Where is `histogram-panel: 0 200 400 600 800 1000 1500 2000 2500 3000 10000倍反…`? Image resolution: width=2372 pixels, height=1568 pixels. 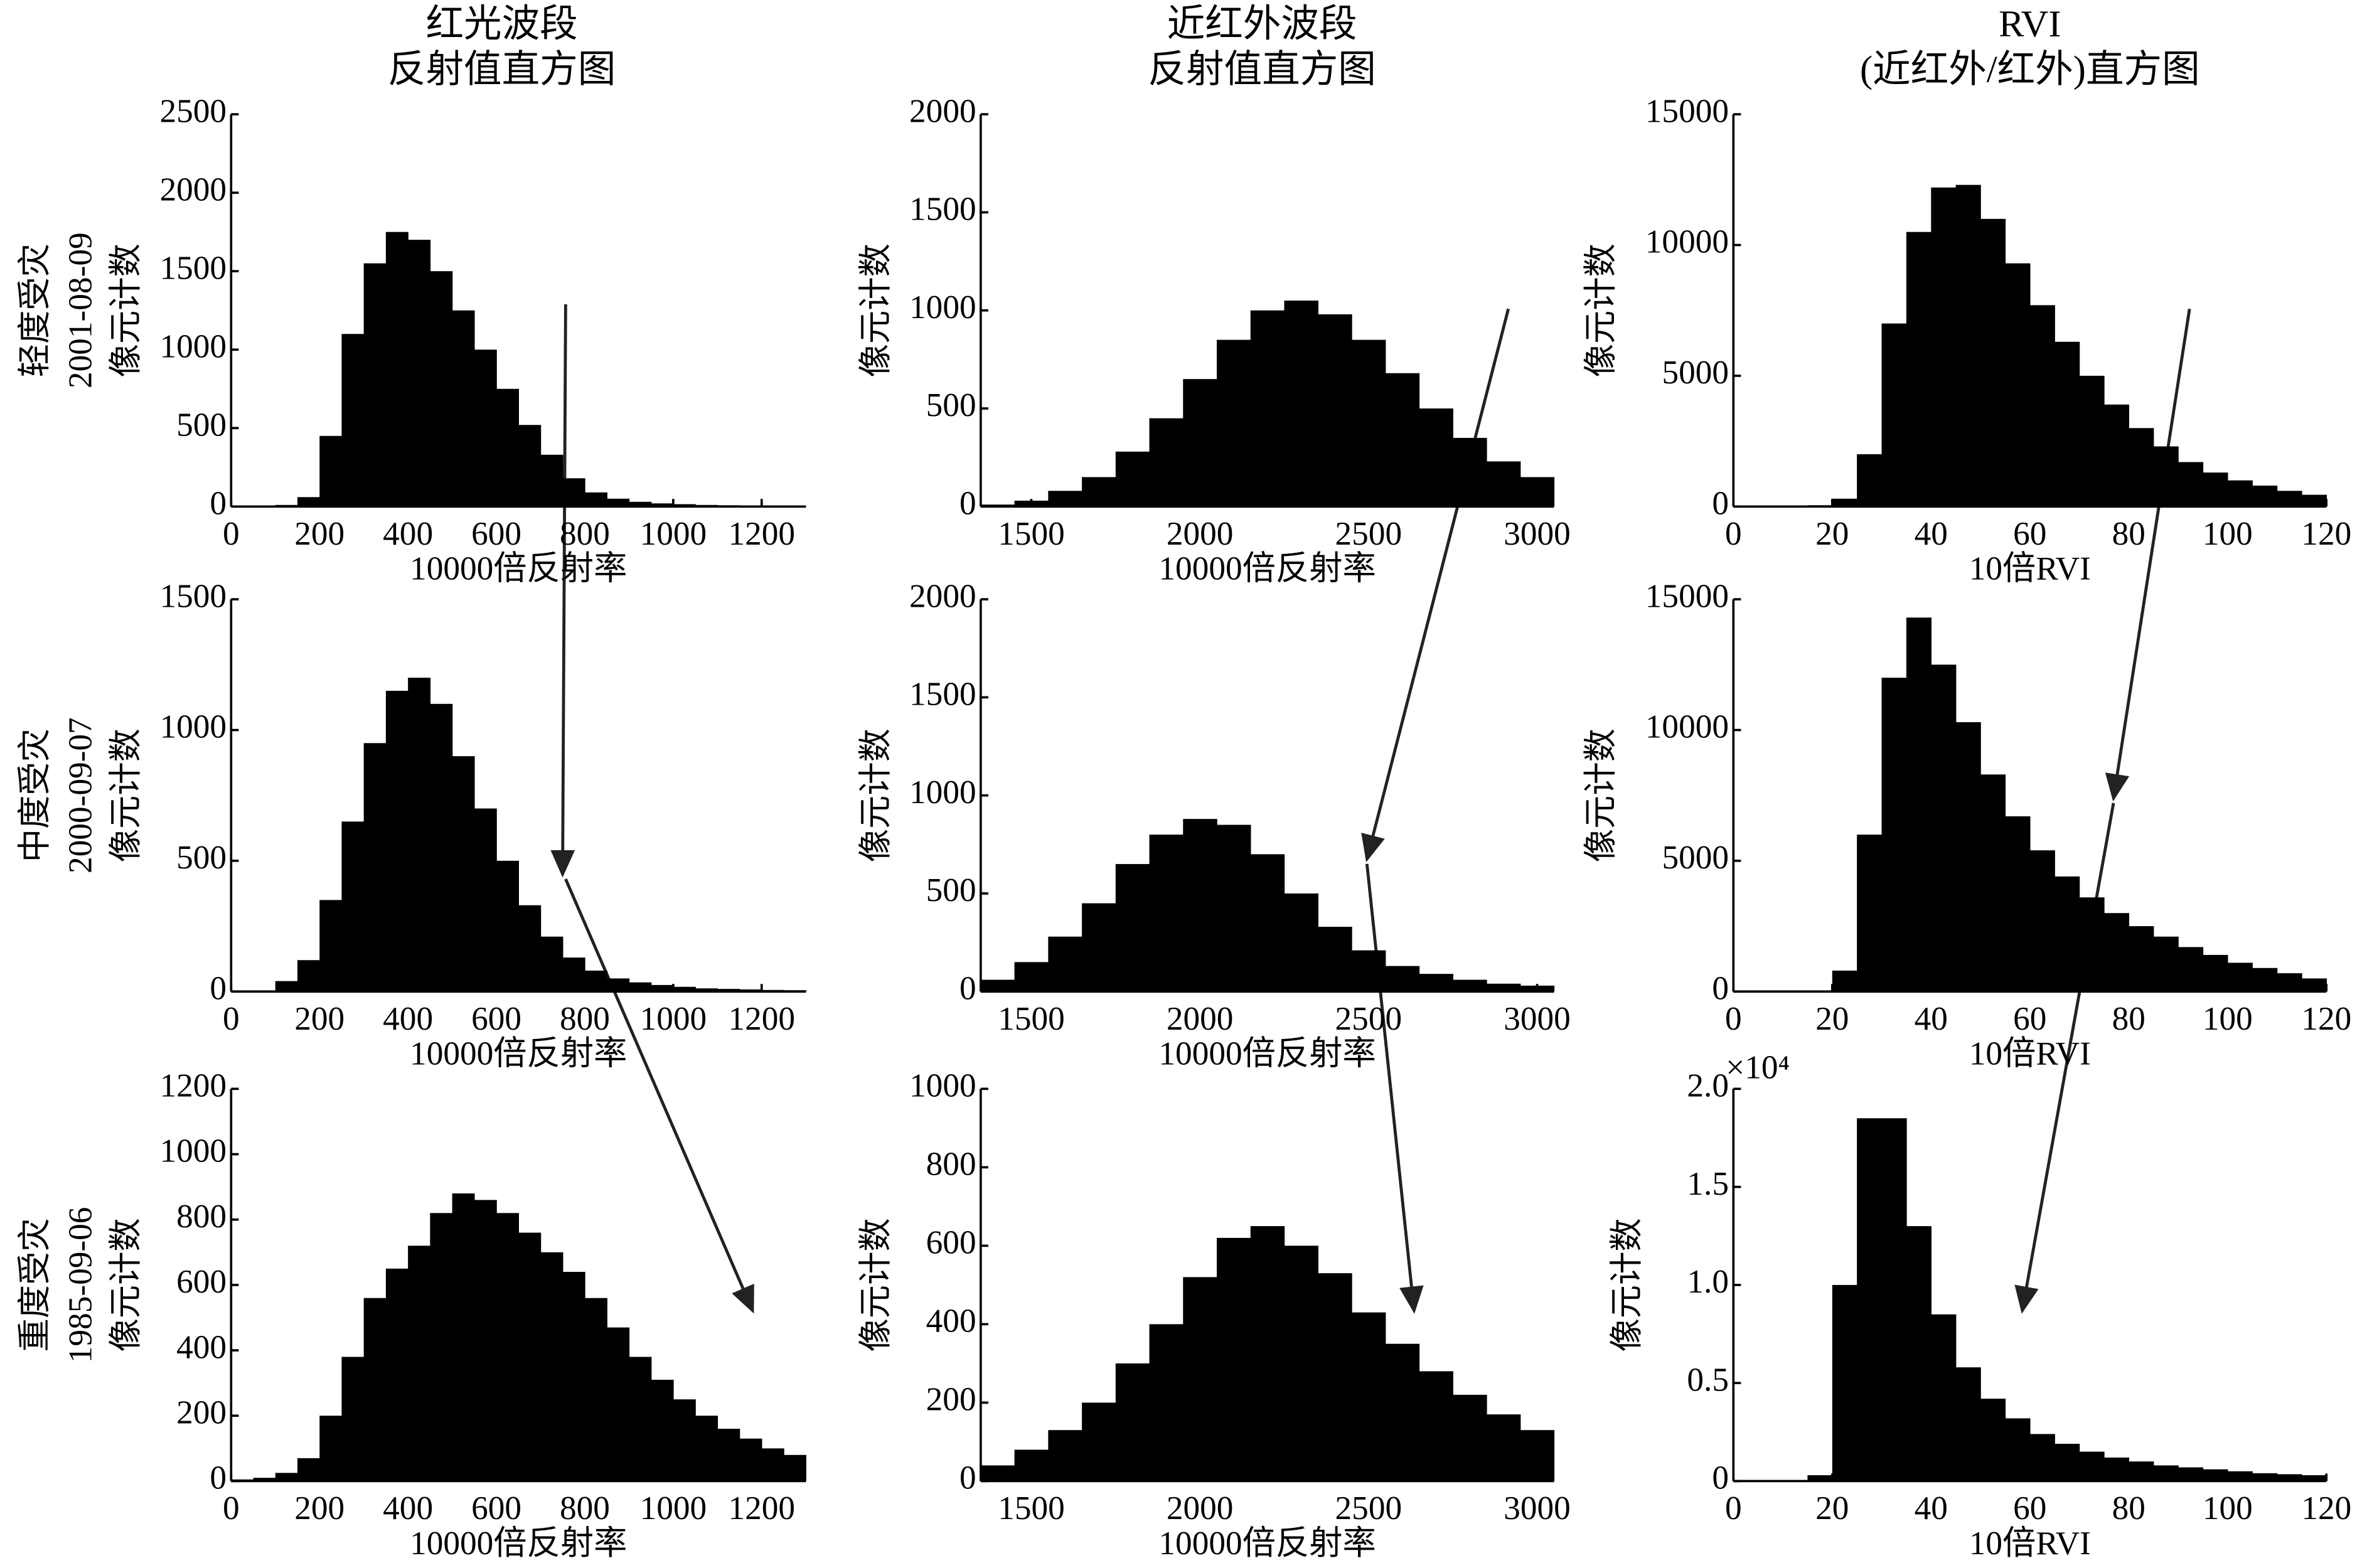 histogram-panel: 0 200 400 600 800 1000 1500 2000 2500 3000 10000倍反… is located at coordinates (1214, 1314).